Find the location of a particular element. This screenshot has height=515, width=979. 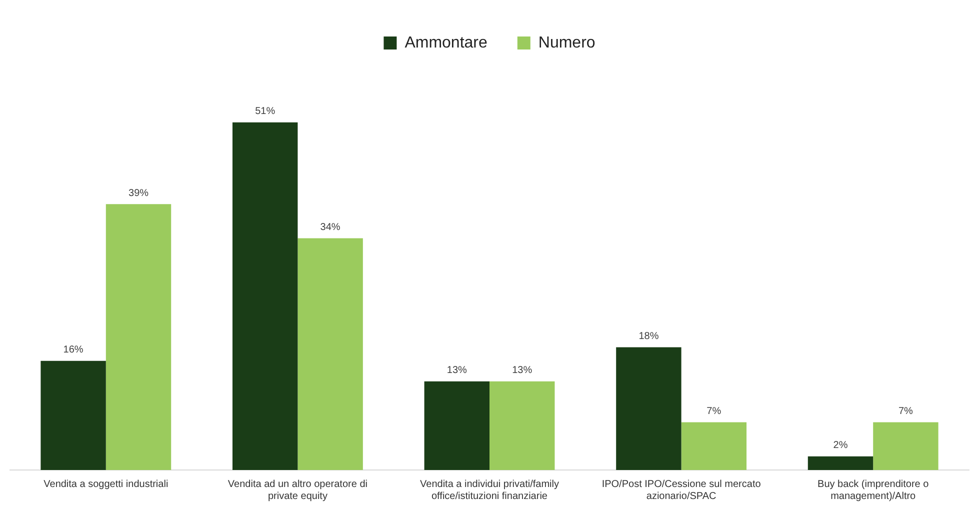

data-label: 18% is located at coordinates (648, 336).